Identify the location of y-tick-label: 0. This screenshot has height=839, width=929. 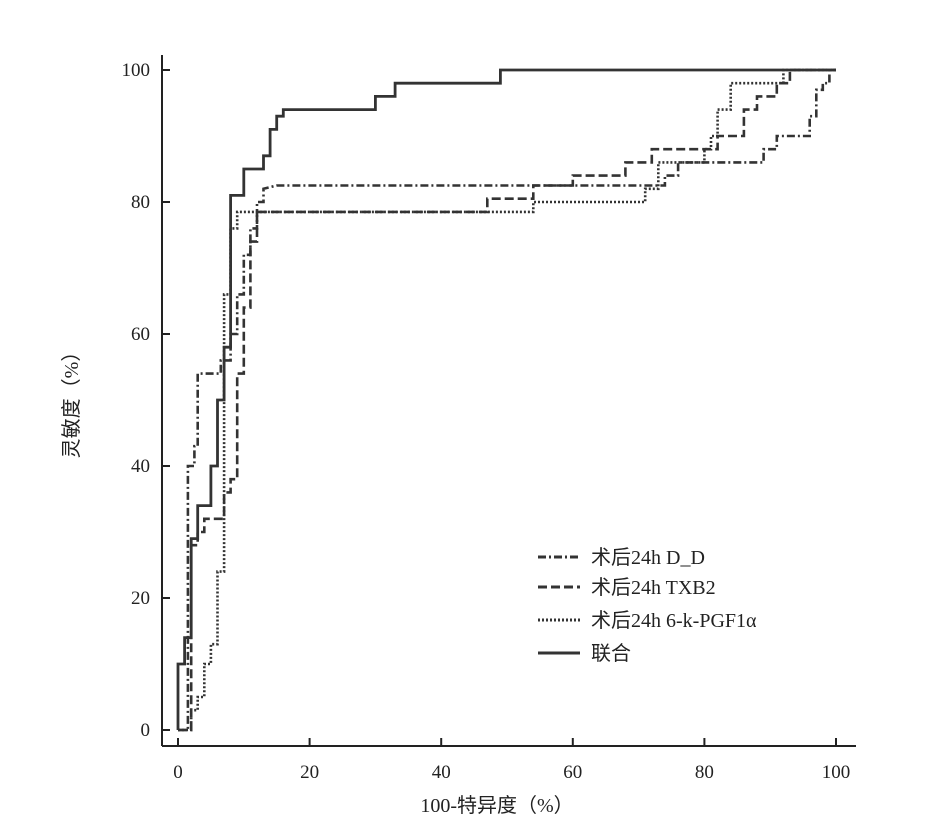
(146, 730).